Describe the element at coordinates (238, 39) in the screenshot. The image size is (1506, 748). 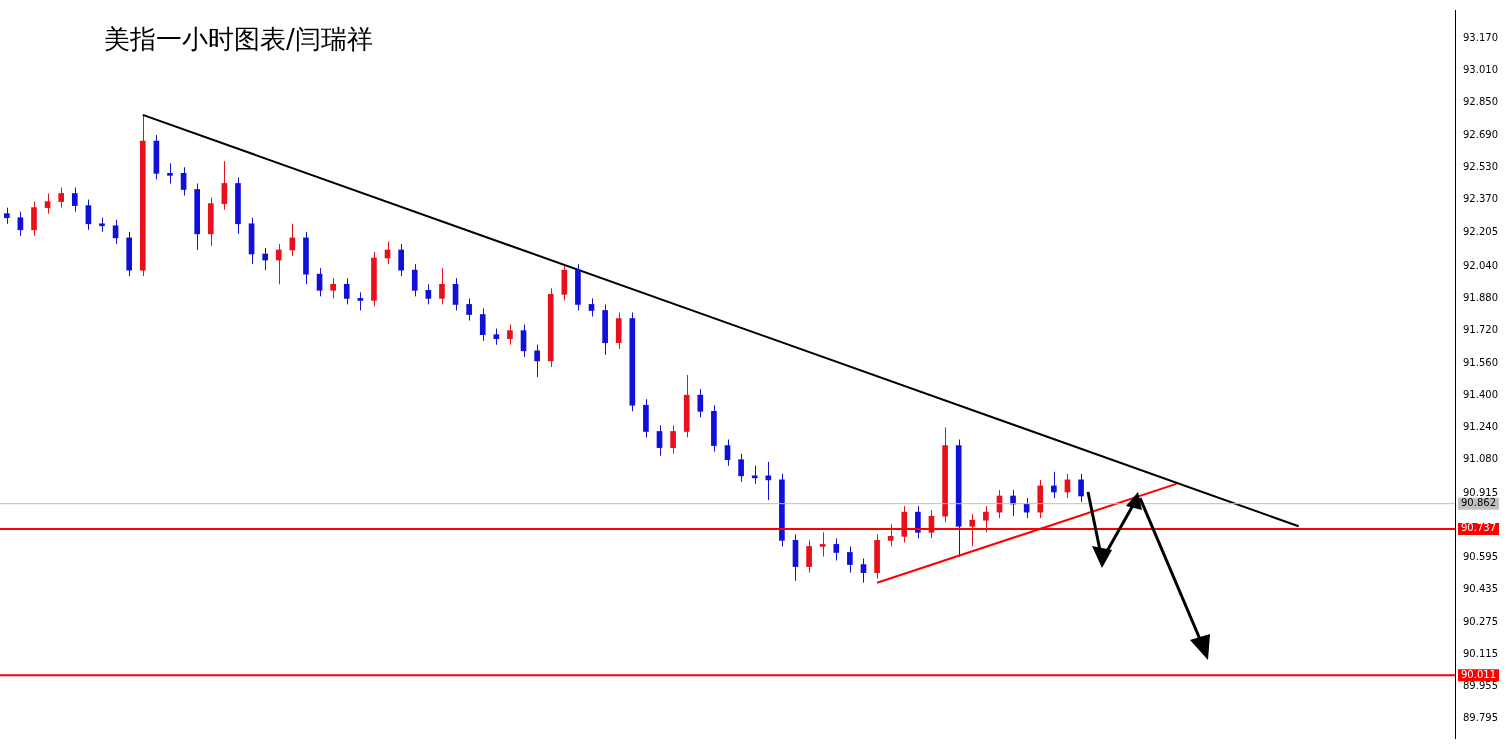
I see `text: 美指一小时图表/闫瑞祥` at that location.